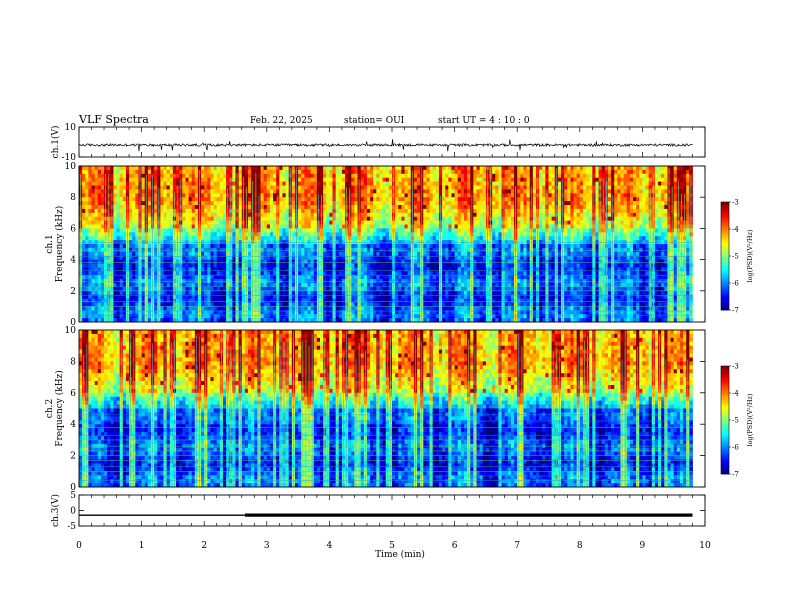 The height and width of the screenshot is (612, 792). I want to click on station-label: station= OUI, so click(374, 121).